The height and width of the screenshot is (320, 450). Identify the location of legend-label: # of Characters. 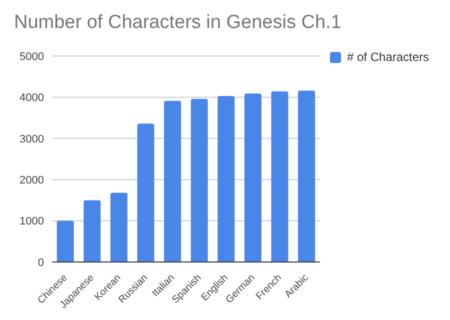
(388, 57).